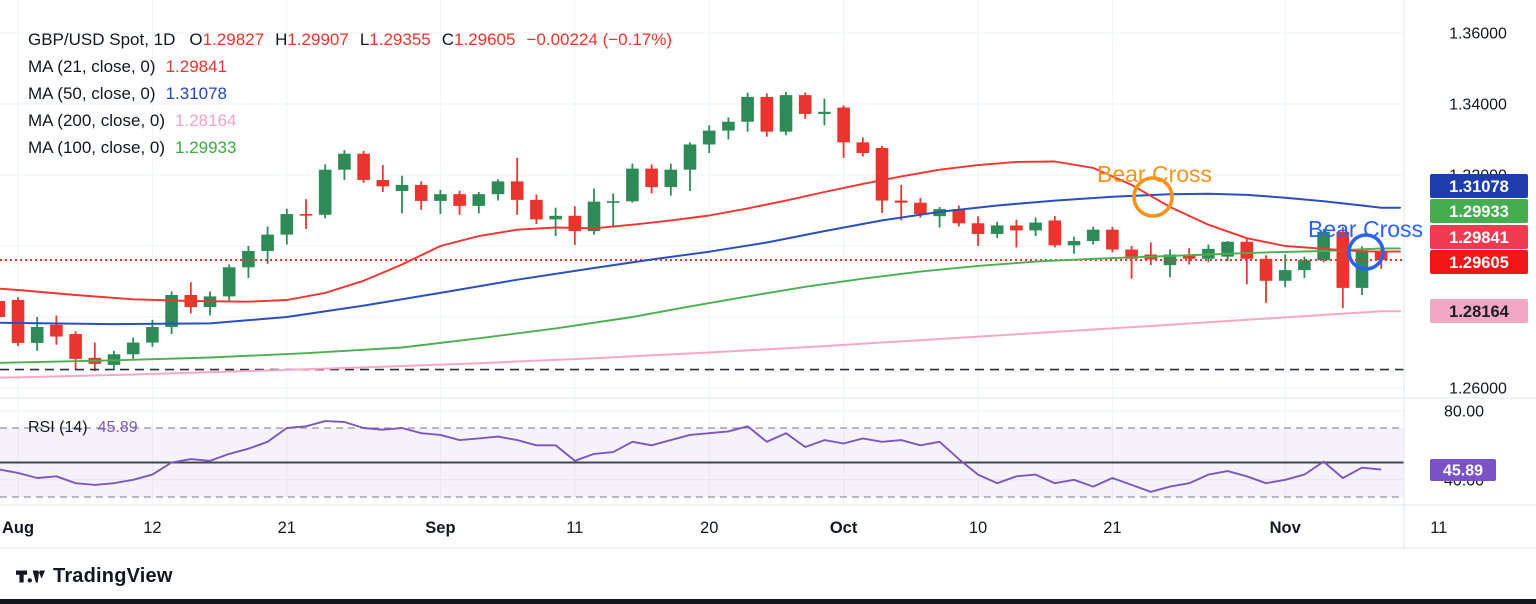  What do you see at coordinates (700, 344) in the screenshot?
I see `ma200-line` at bounding box center [700, 344].